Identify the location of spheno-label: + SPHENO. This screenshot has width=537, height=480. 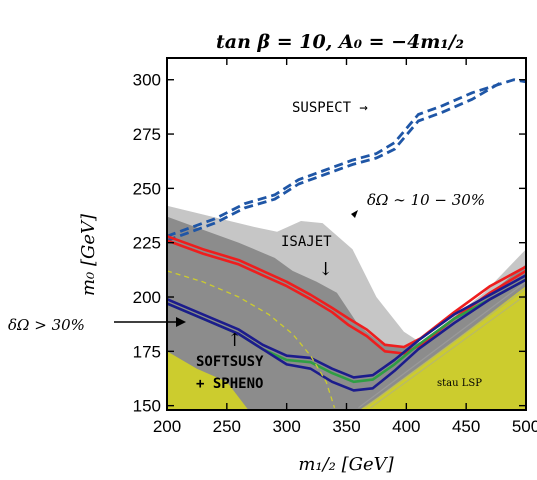
(229, 384).